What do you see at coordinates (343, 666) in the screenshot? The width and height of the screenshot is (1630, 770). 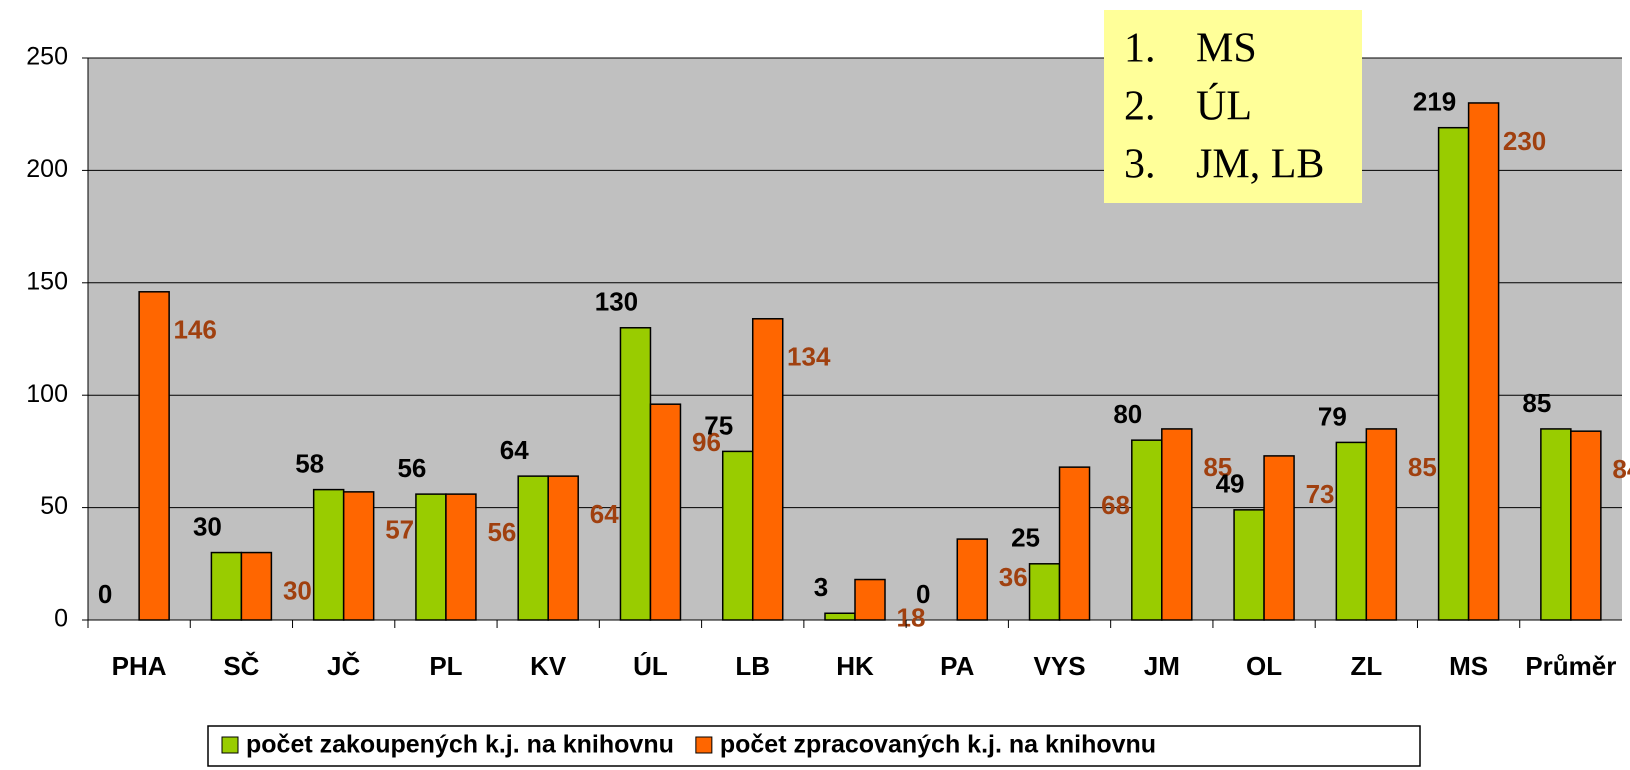 I see `x-tick-label: JČ` at bounding box center [343, 666].